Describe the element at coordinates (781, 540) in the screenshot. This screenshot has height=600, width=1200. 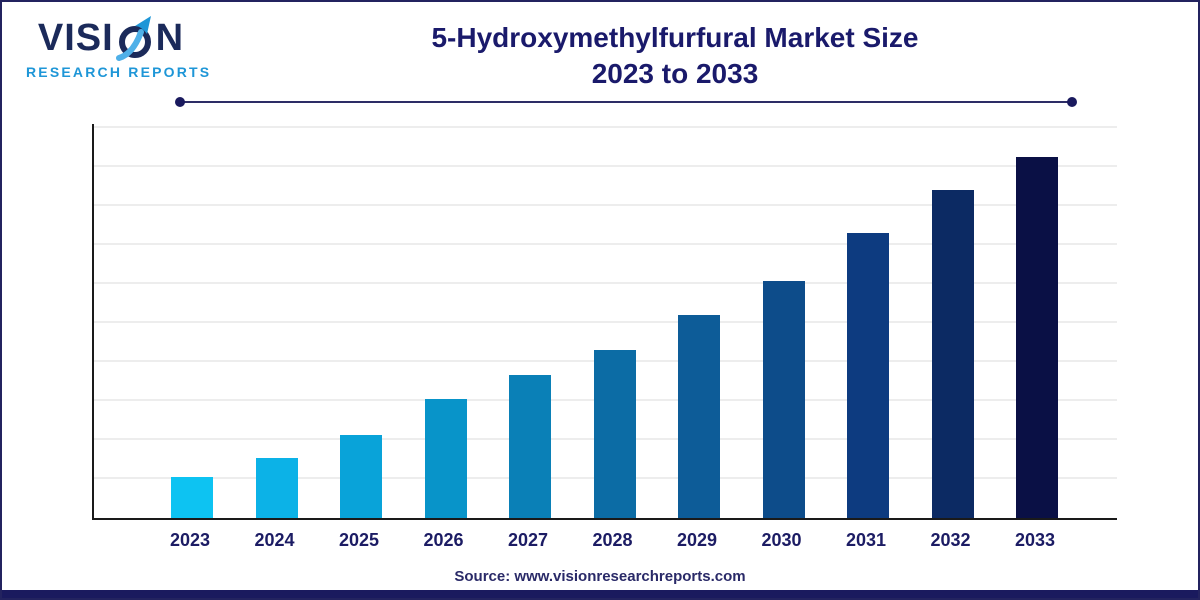
I see `x-tick-label-2030: 2030` at that location.